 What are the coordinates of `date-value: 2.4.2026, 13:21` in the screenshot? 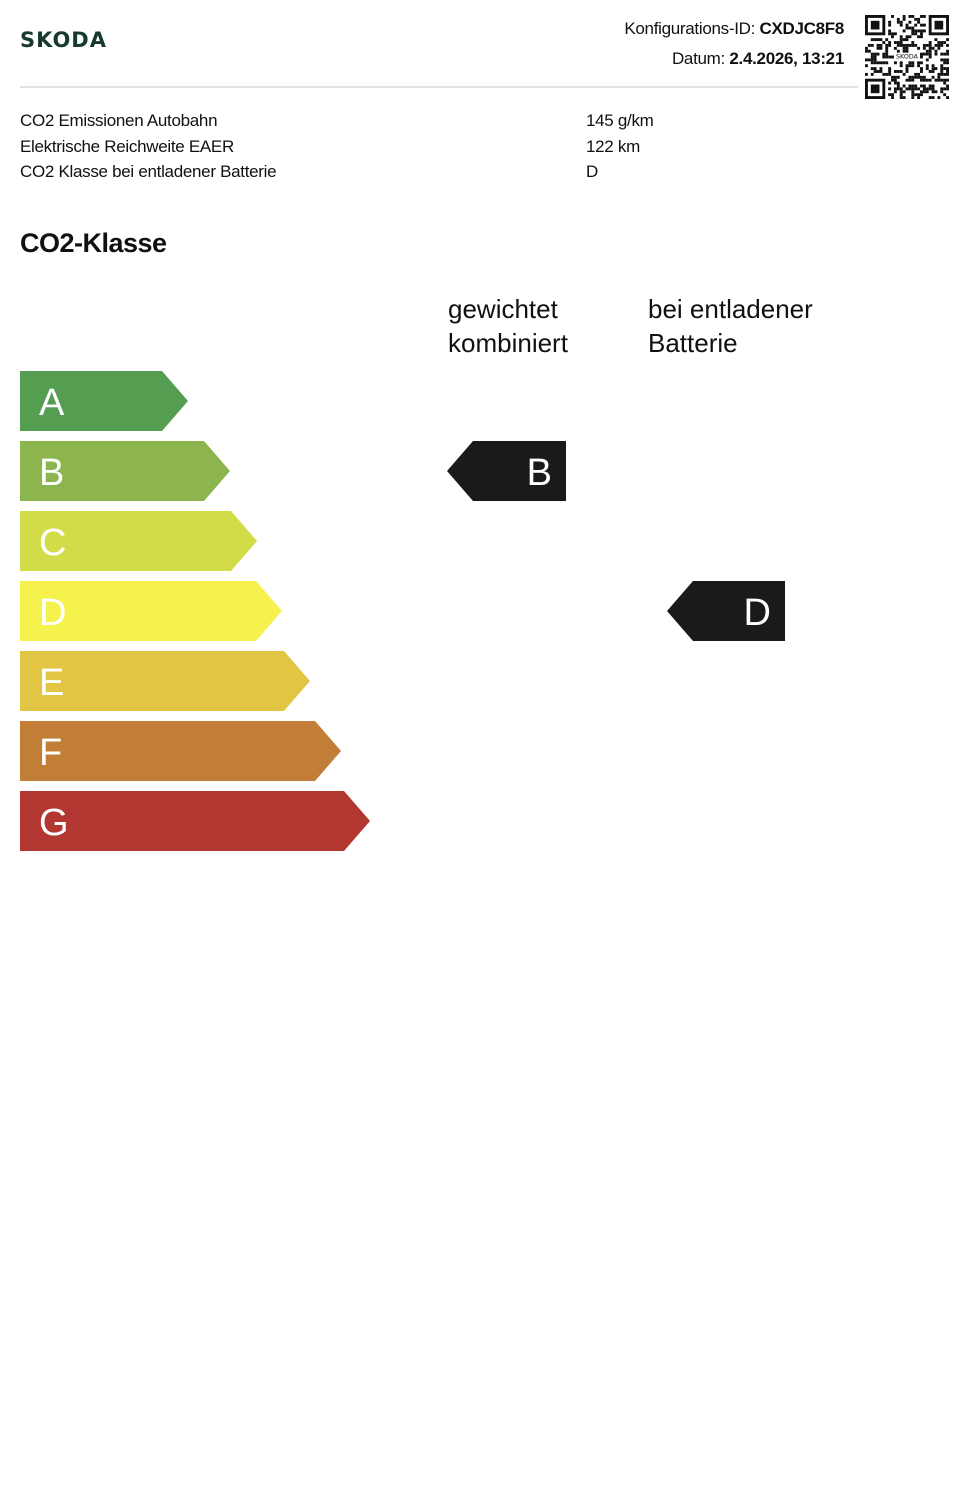 It's located at (786, 58).